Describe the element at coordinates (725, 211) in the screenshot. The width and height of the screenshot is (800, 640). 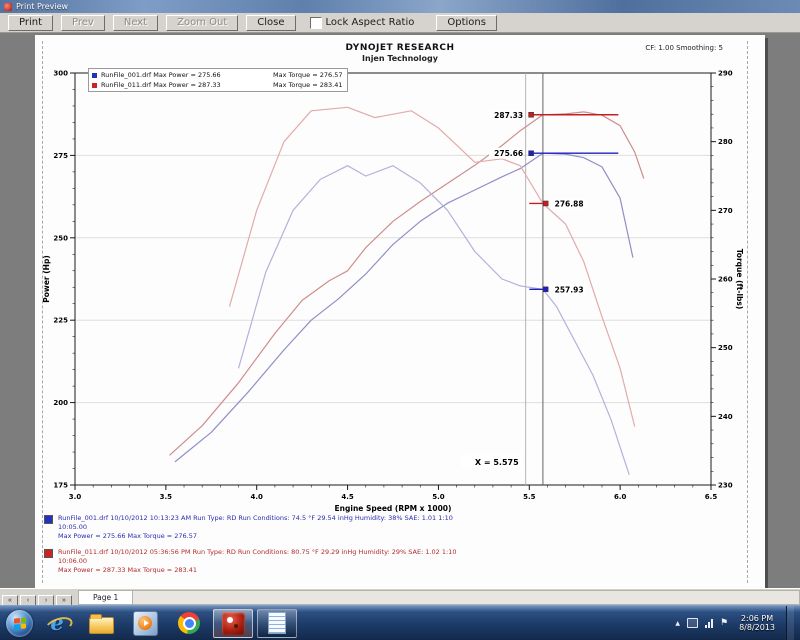
I see `svg-text: 270` at that location.